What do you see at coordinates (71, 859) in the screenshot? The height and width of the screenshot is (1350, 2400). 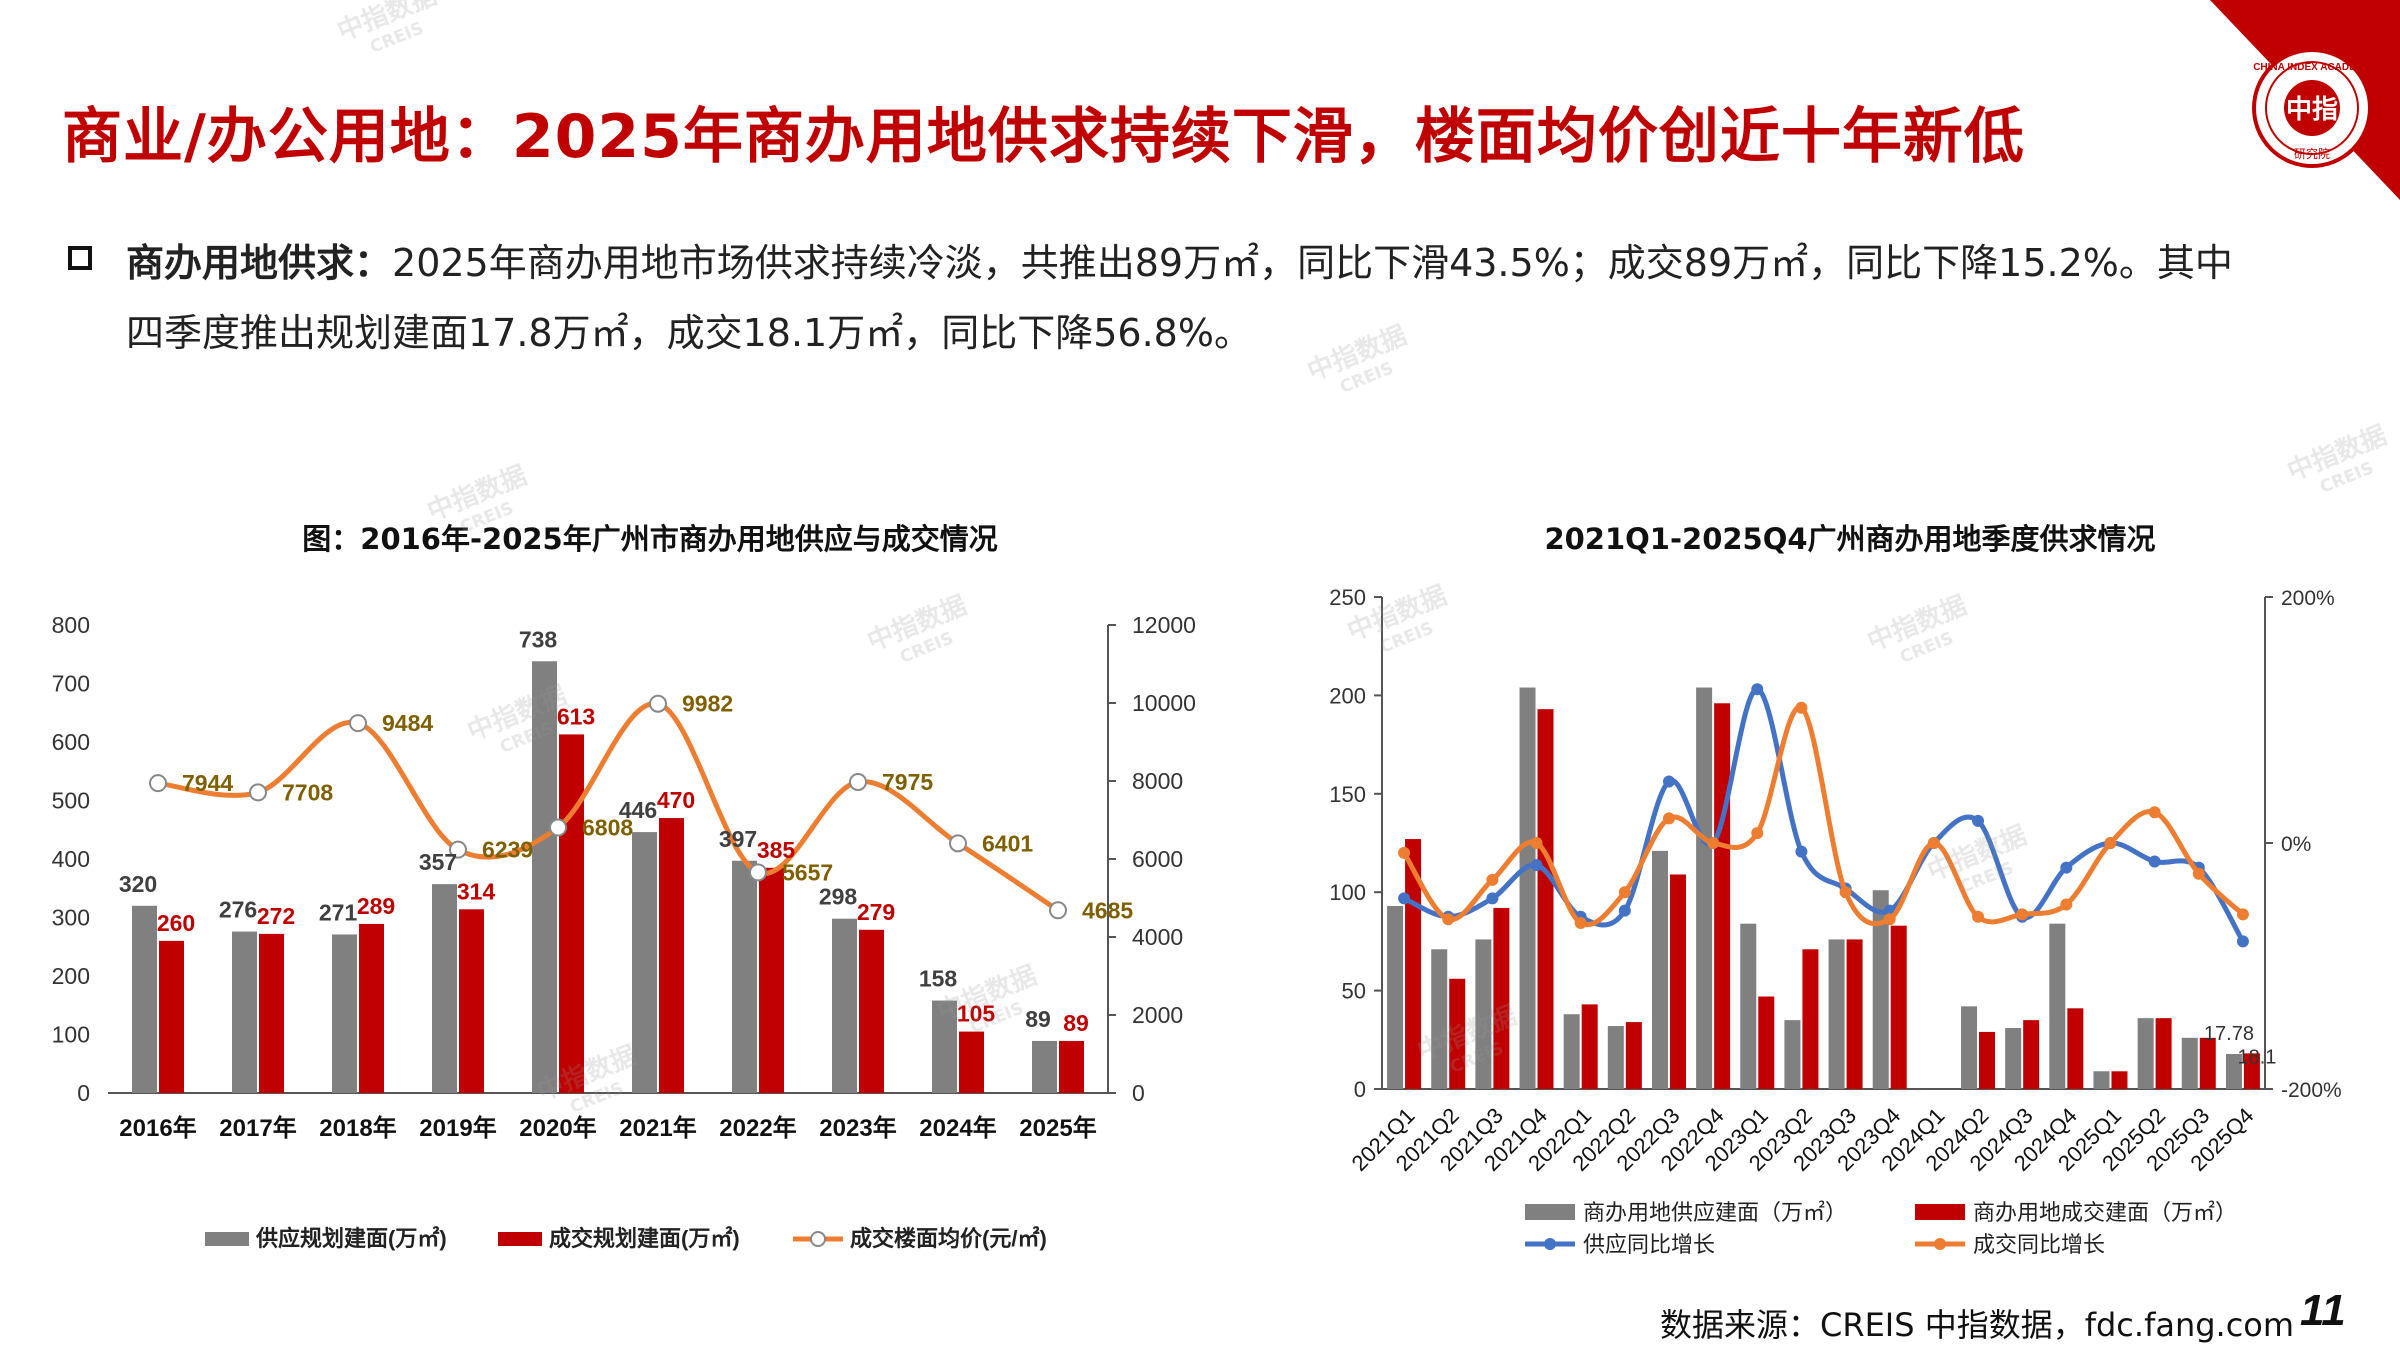 I see `y-tick-label: 400` at bounding box center [71, 859].